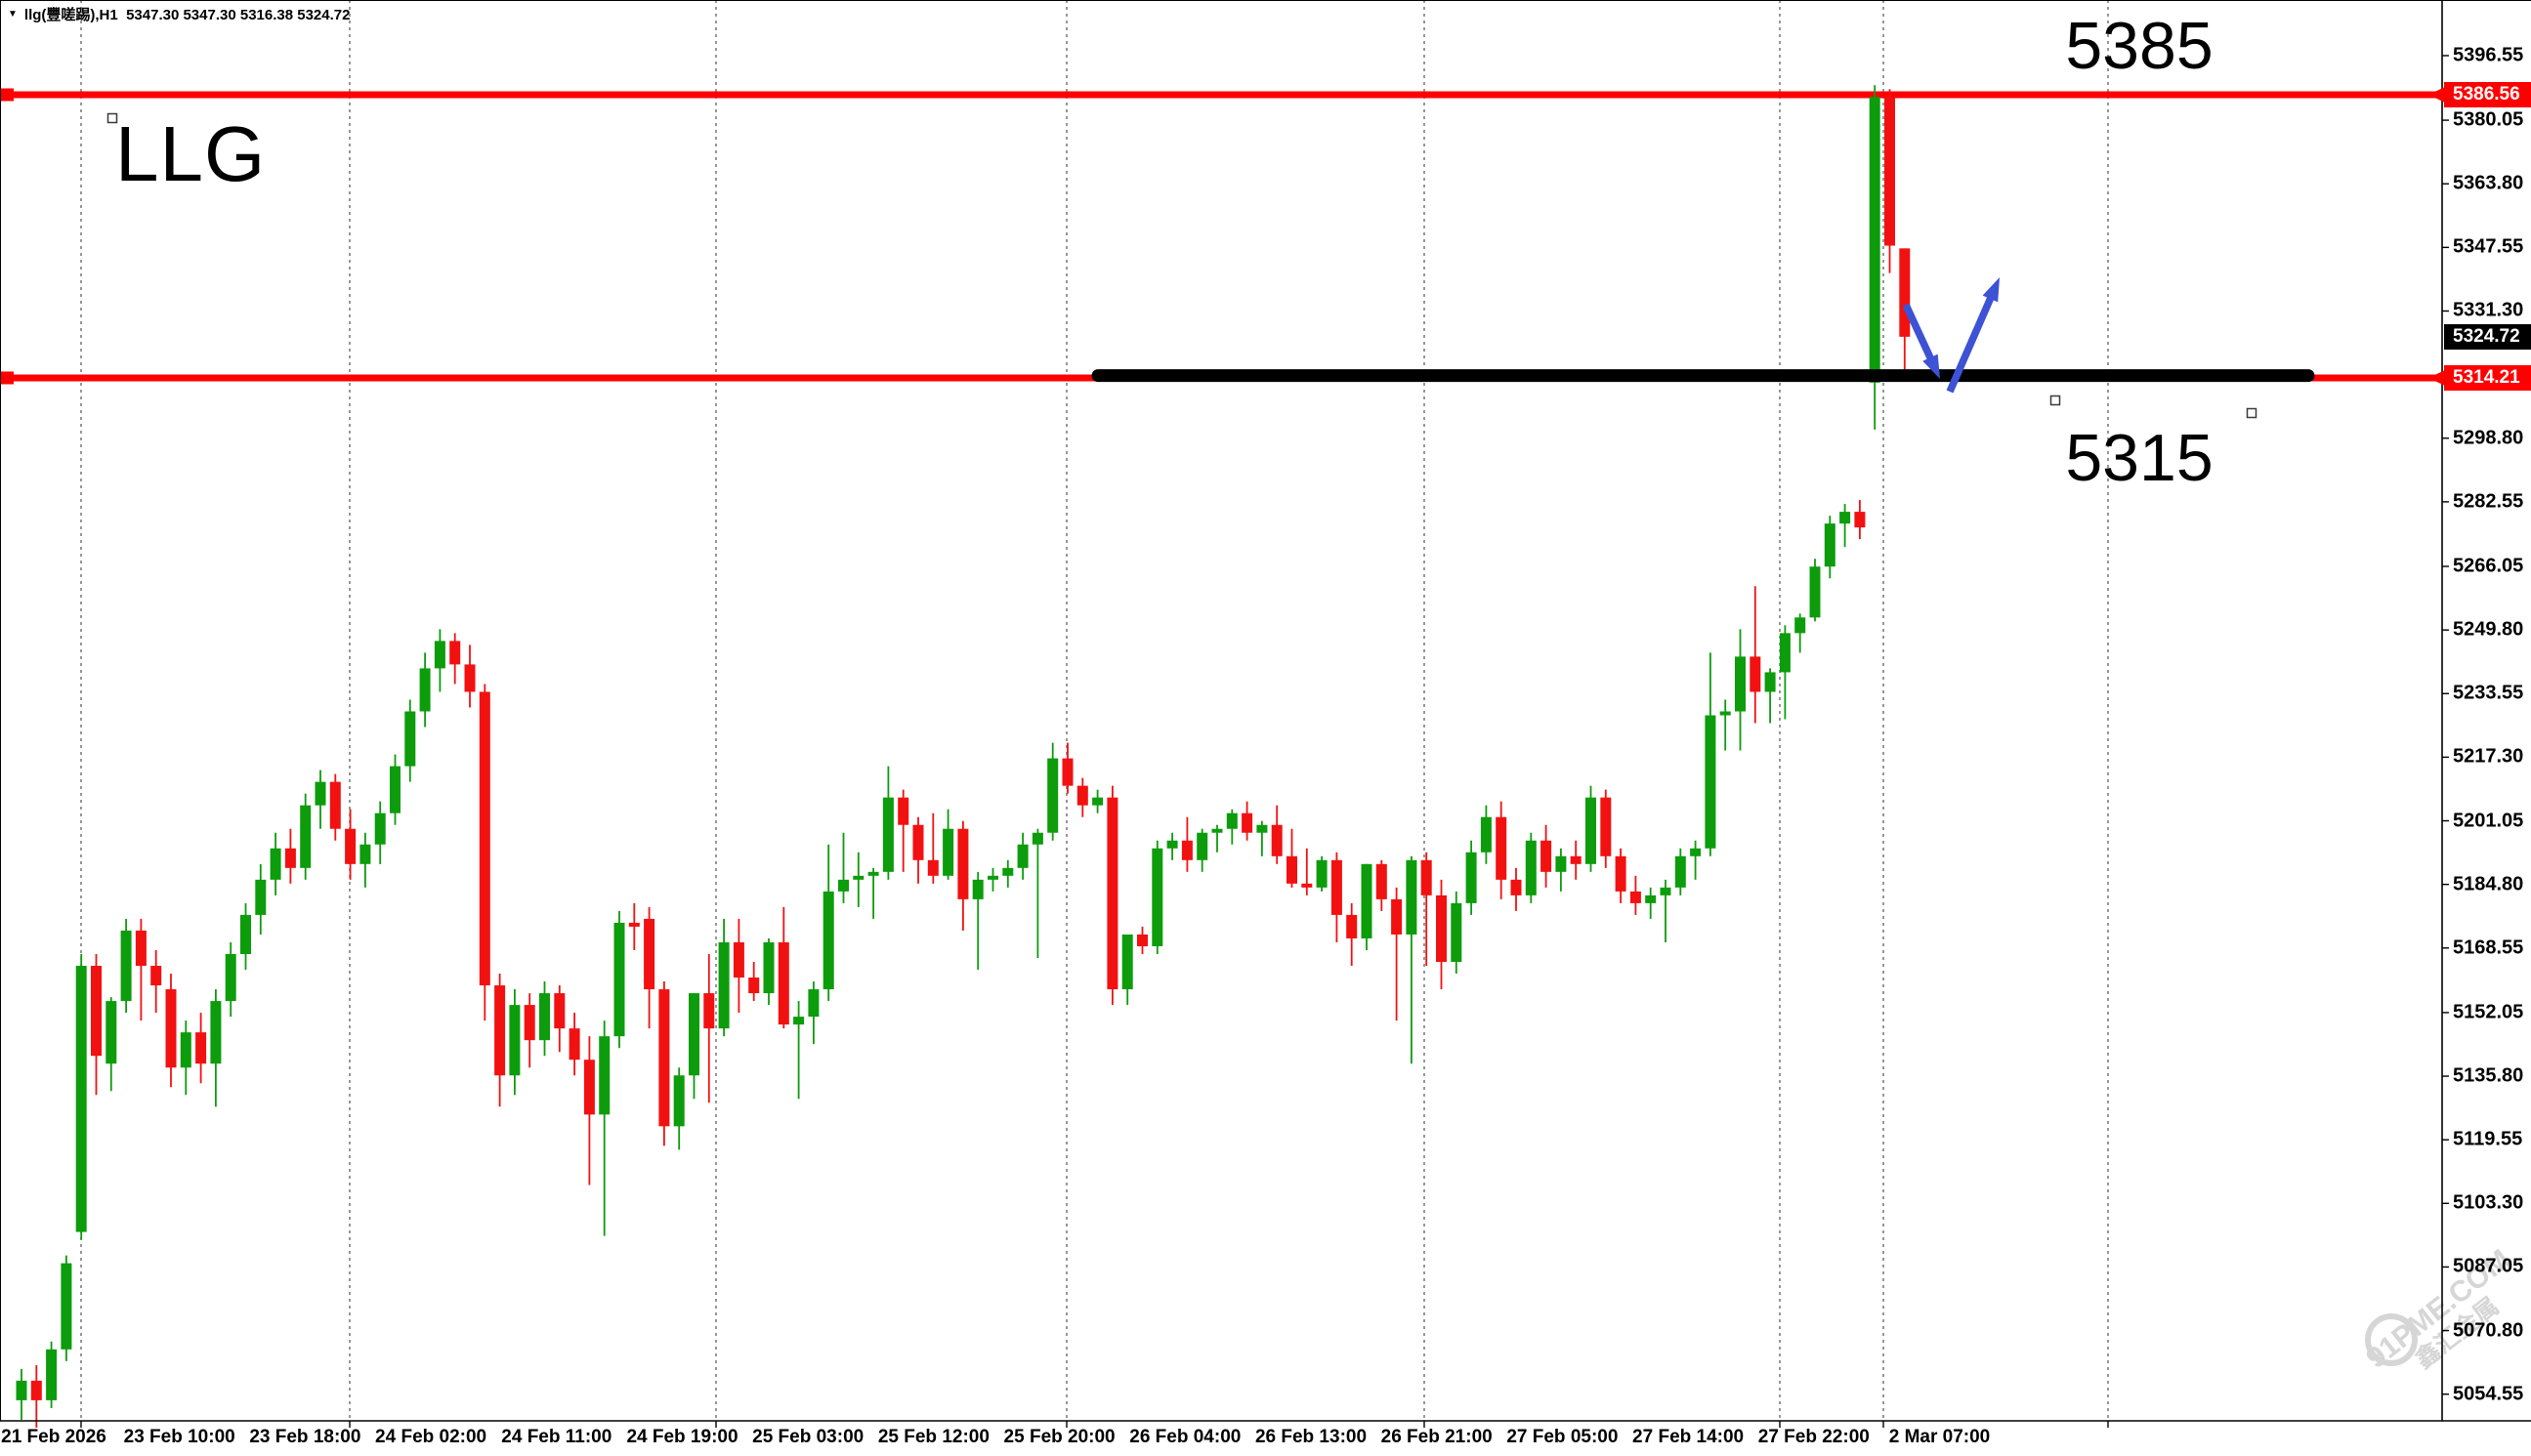 Image resolution: width=2531 pixels, height=1456 pixels. Describe the element at coordinates (2488, 119) in the screenshot. I see `price-tick-label: 5380.05` at that location.